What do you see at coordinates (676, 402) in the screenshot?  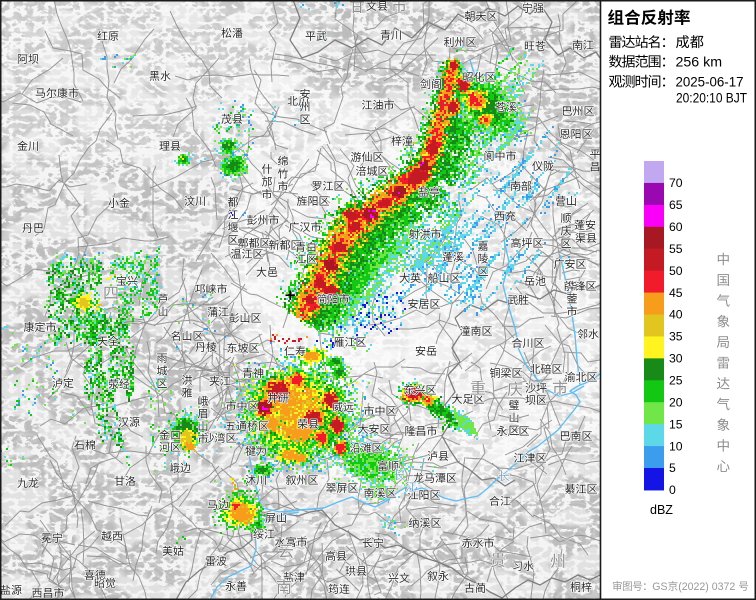 I see `svg-text: 20` at bounding box center [676, 402].